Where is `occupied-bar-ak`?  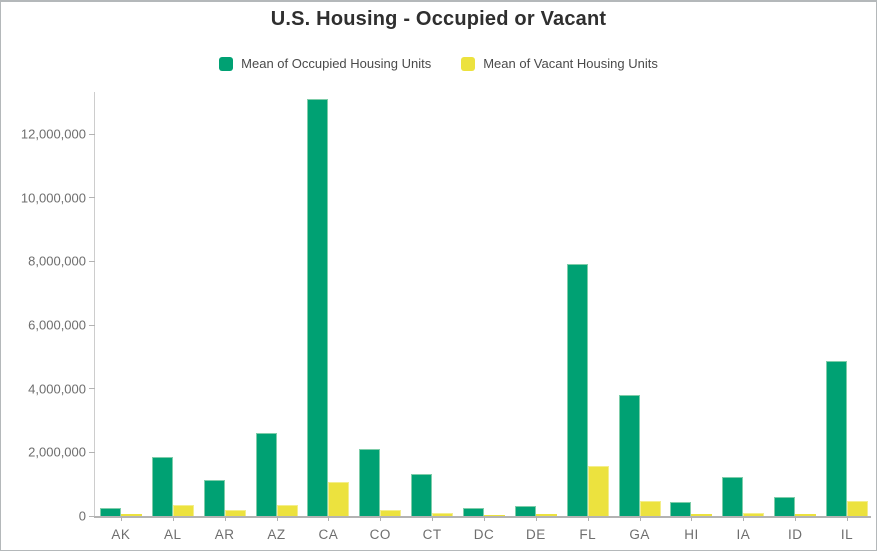 occupied-bar-ak is located at coordinates (110, 511).